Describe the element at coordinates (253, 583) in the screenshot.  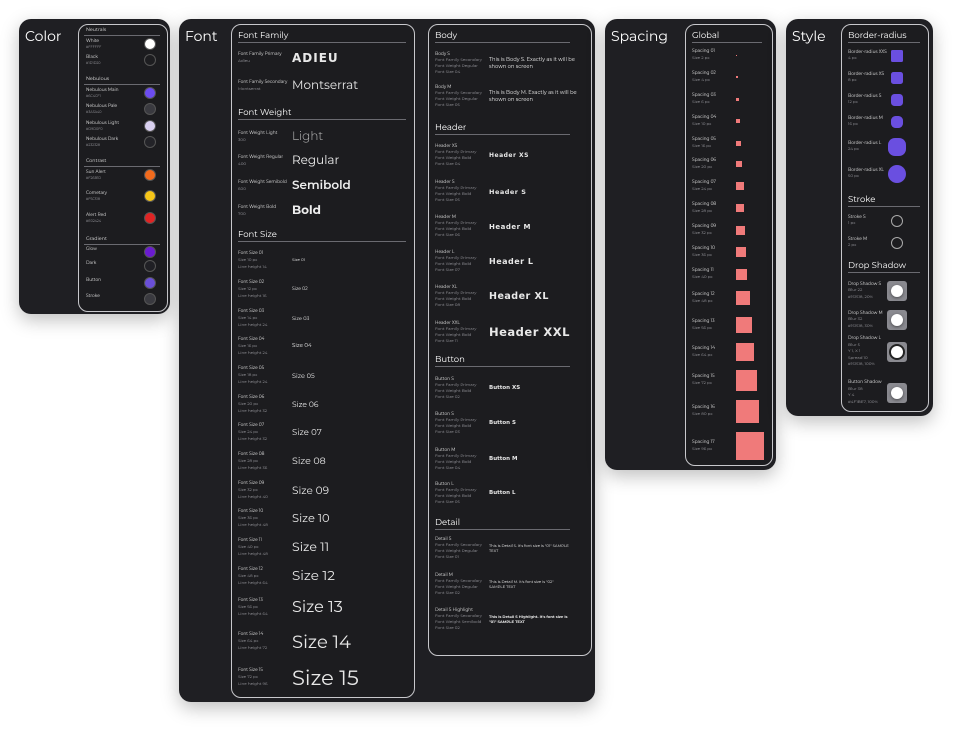
I see `label-line: Line height 64` at that location.